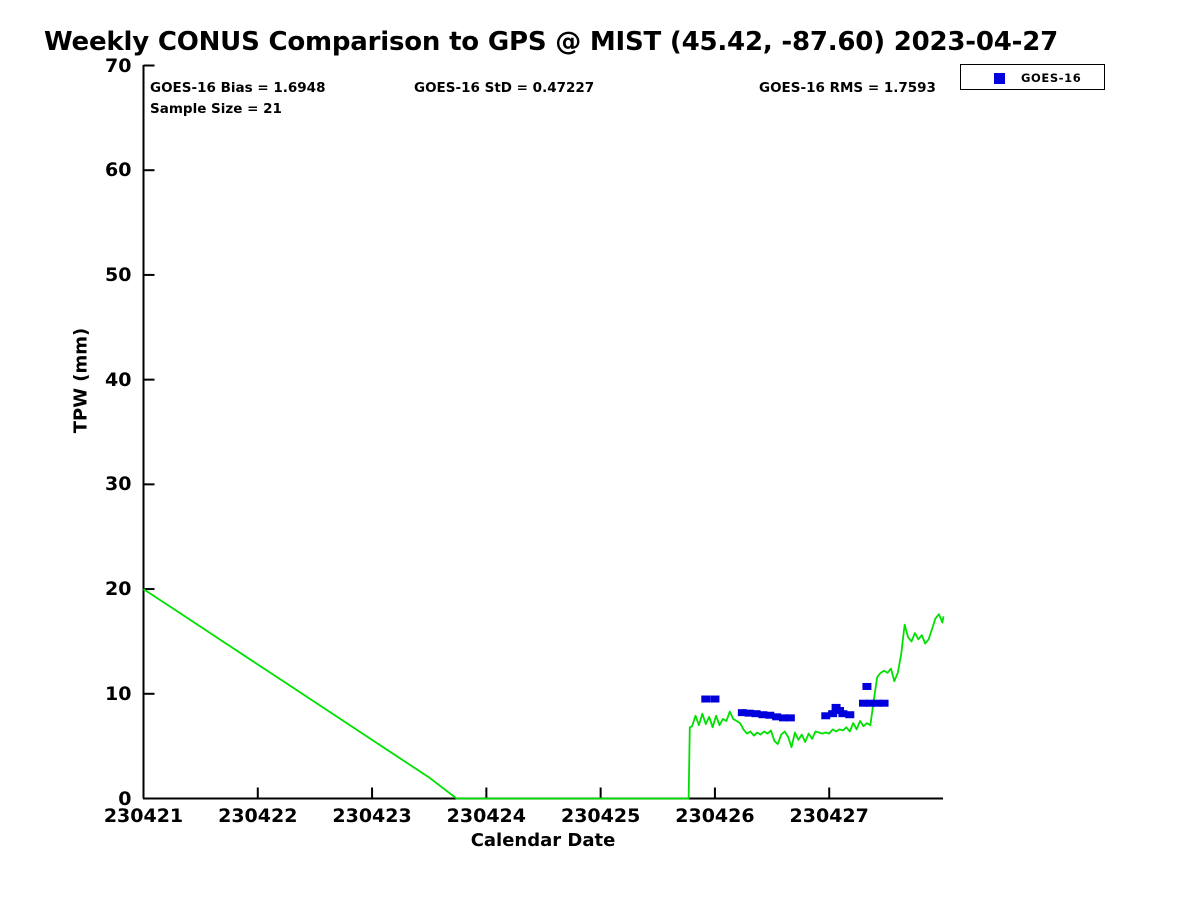 The height and width of the screenshot is (900, 1200). I want to click on stat-sample-size: Sample Size = 21, so click(216, 109).